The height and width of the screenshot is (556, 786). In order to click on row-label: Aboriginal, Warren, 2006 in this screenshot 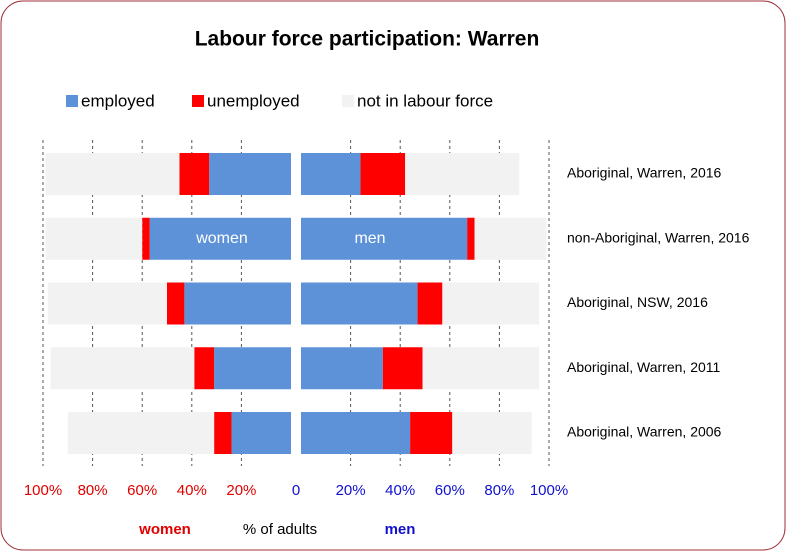, I will do `click(644, 432)`.